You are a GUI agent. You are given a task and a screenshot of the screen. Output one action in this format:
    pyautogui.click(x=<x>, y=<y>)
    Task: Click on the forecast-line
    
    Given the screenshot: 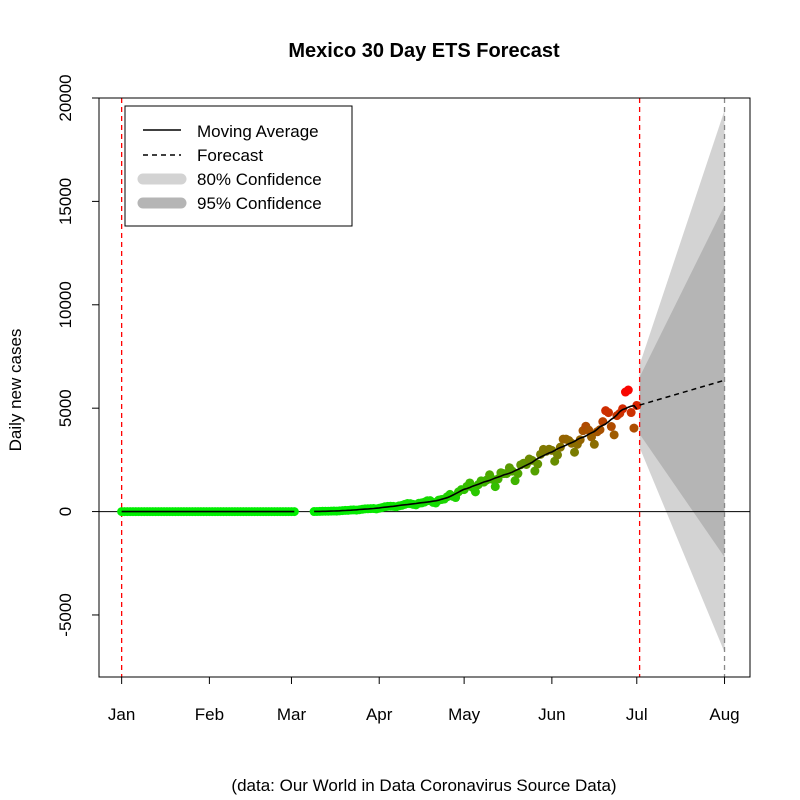 What is the action you would take?
    pyautogui.click(x=682, y=392)
    